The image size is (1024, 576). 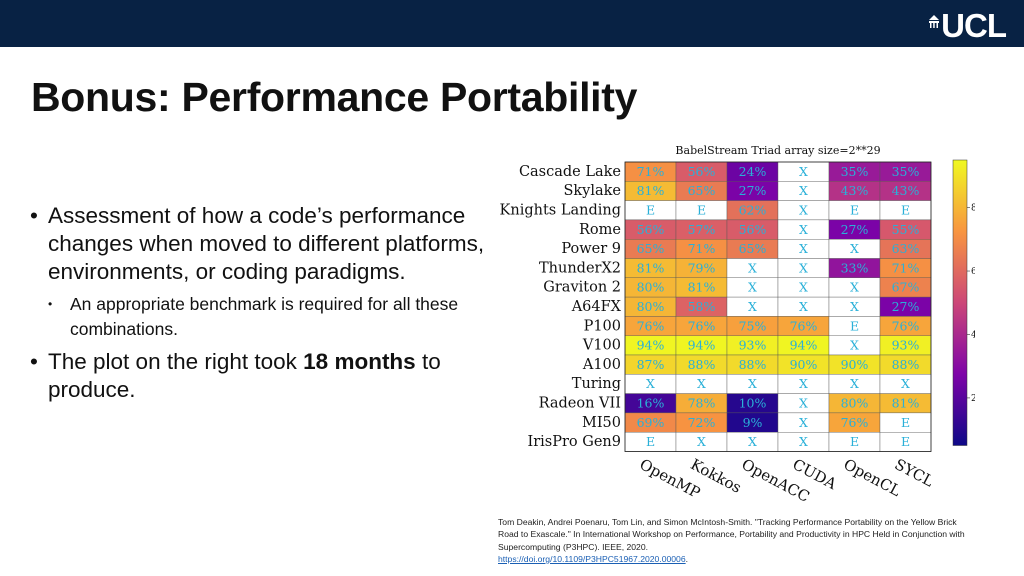 What do you see at coordinates (973, 399) in the screenshot?
I see `colorbar-tick-label: 20` at bounding box center [973, 399].